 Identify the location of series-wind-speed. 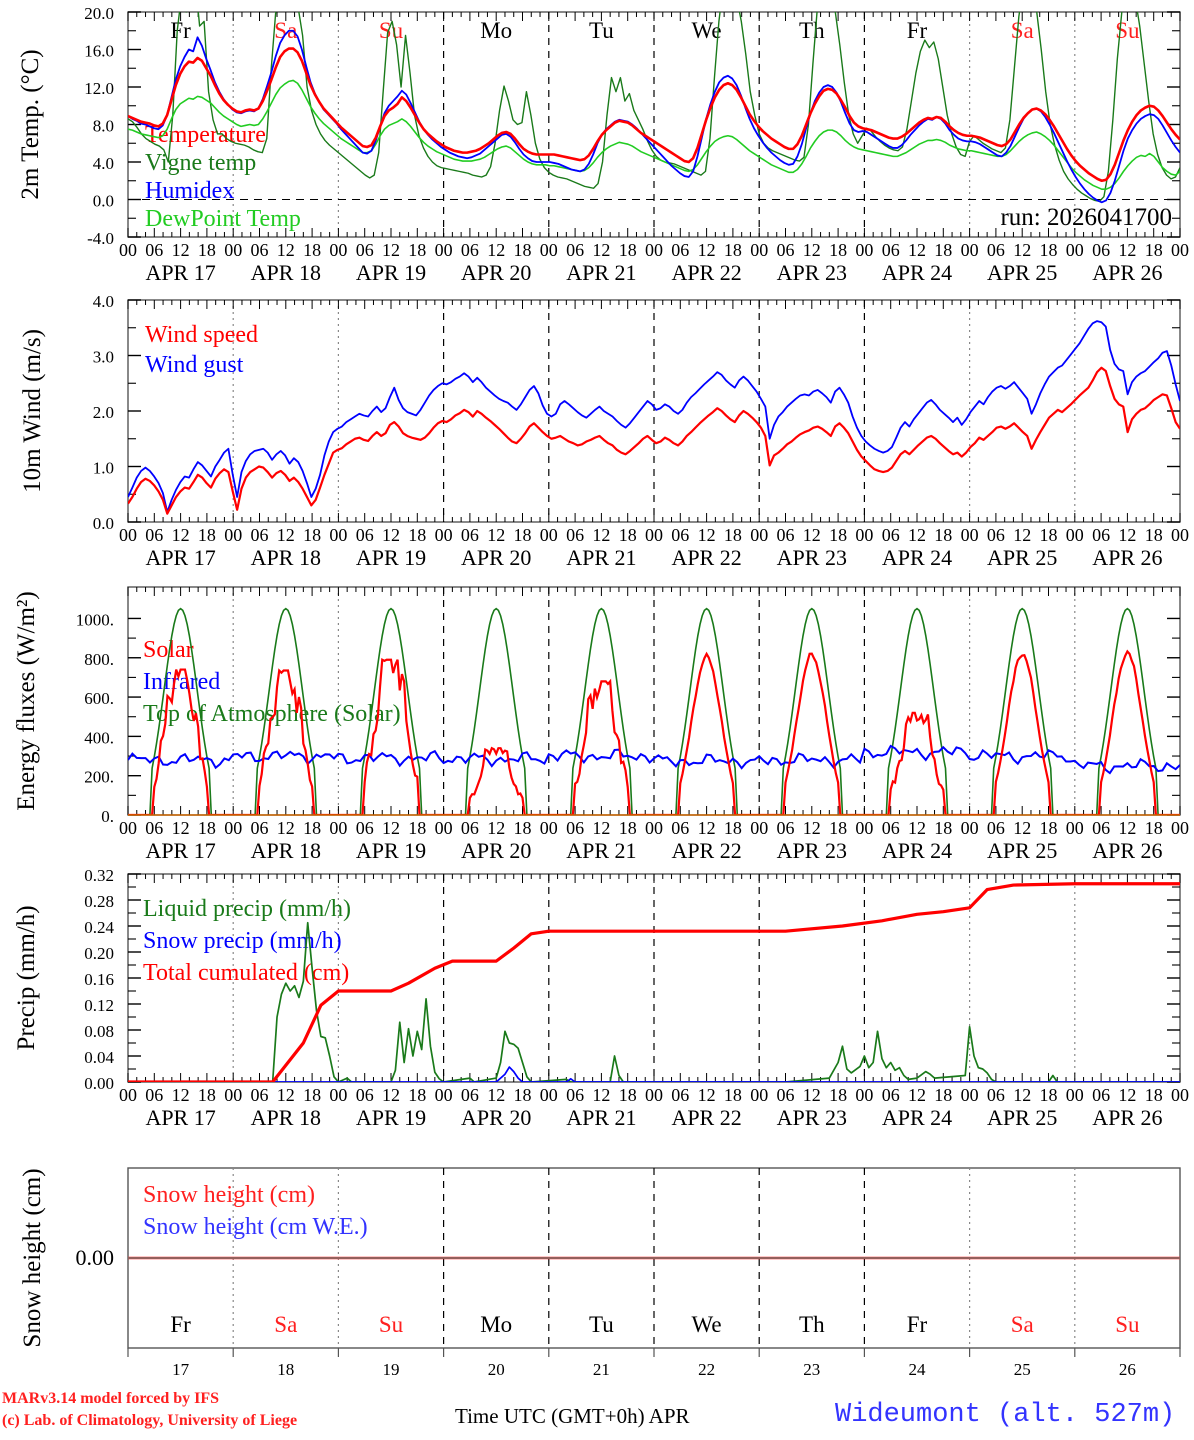
(654, 440).